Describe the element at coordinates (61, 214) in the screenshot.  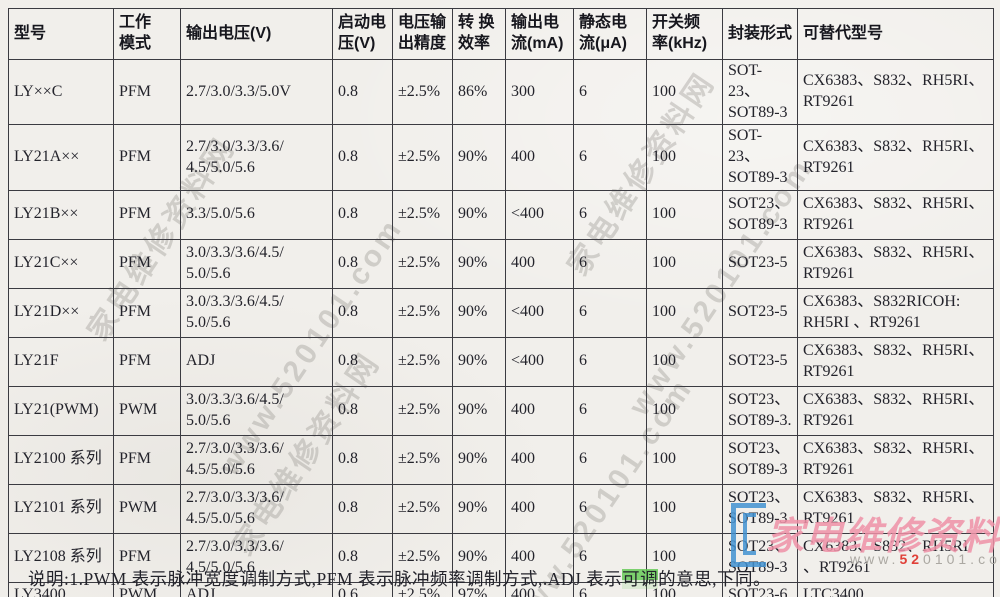
I see `cell-model: LY21B××` at that location.